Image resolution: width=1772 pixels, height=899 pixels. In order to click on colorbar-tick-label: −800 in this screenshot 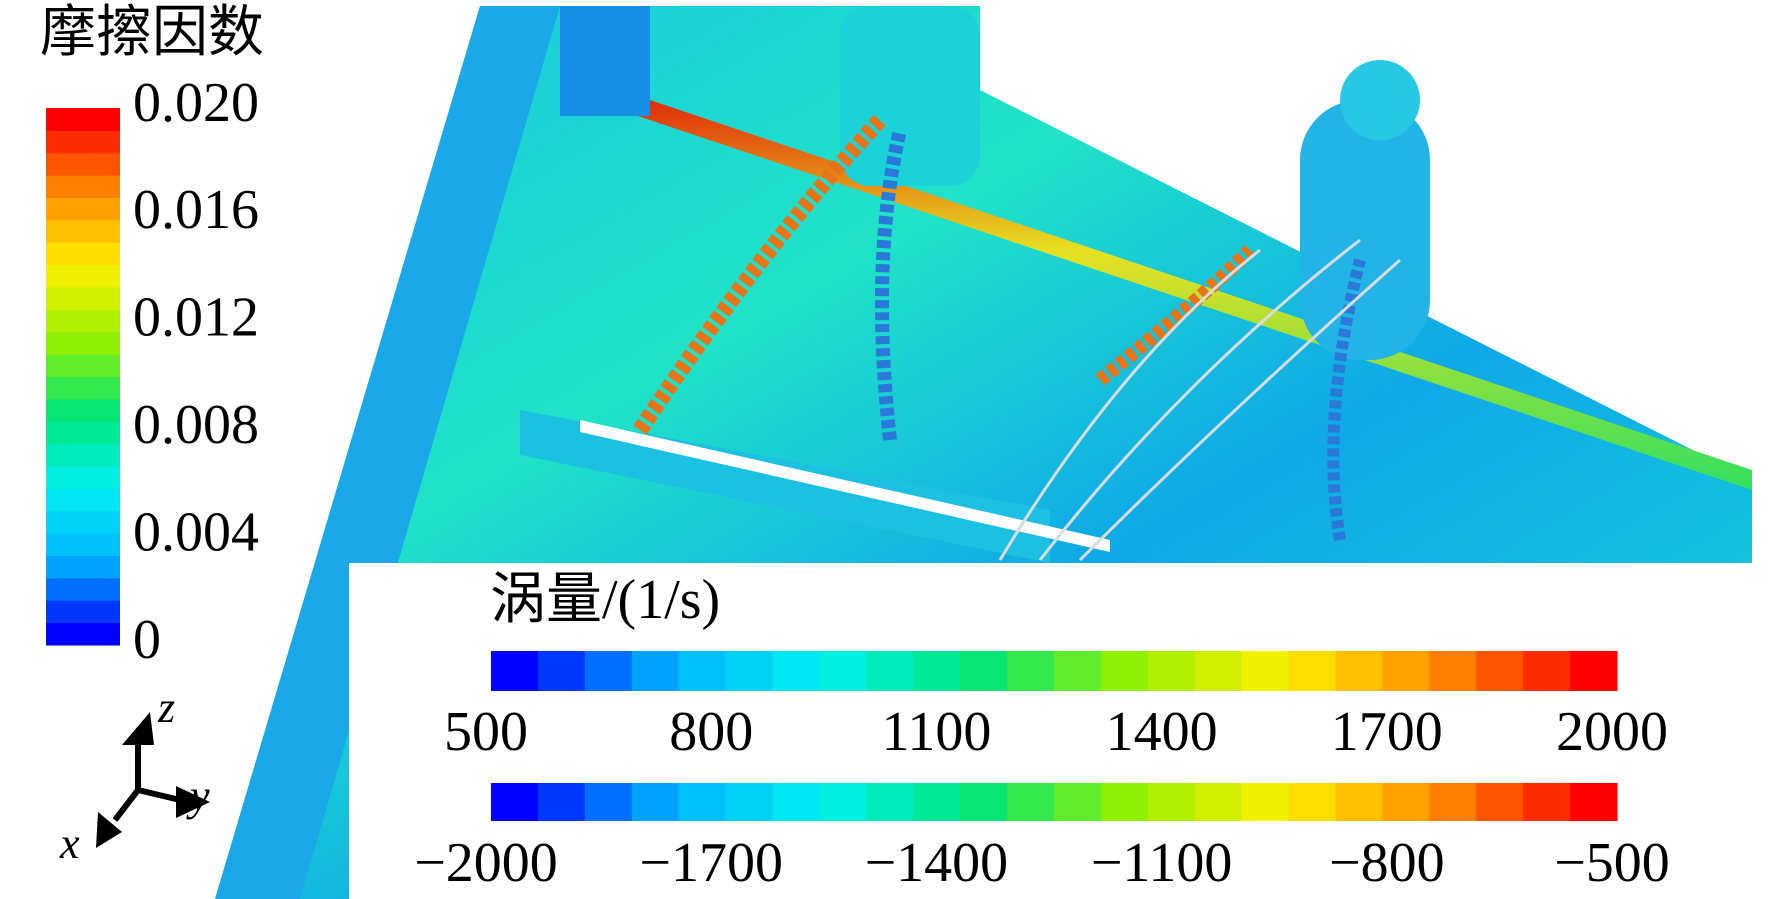, I will do `click(1387, 863)`.